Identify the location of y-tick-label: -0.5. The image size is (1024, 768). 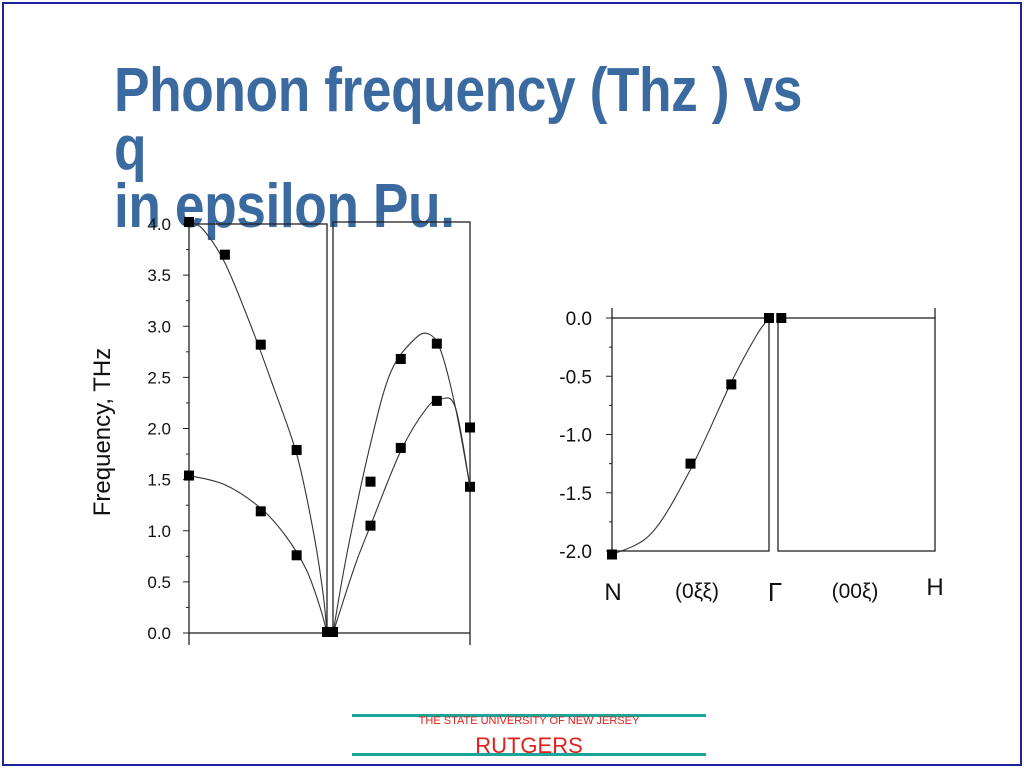
(575, 377).